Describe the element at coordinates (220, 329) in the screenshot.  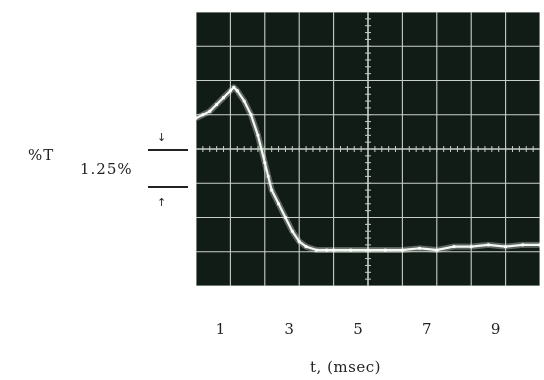
I see `x-tick-label: 1` at that location.